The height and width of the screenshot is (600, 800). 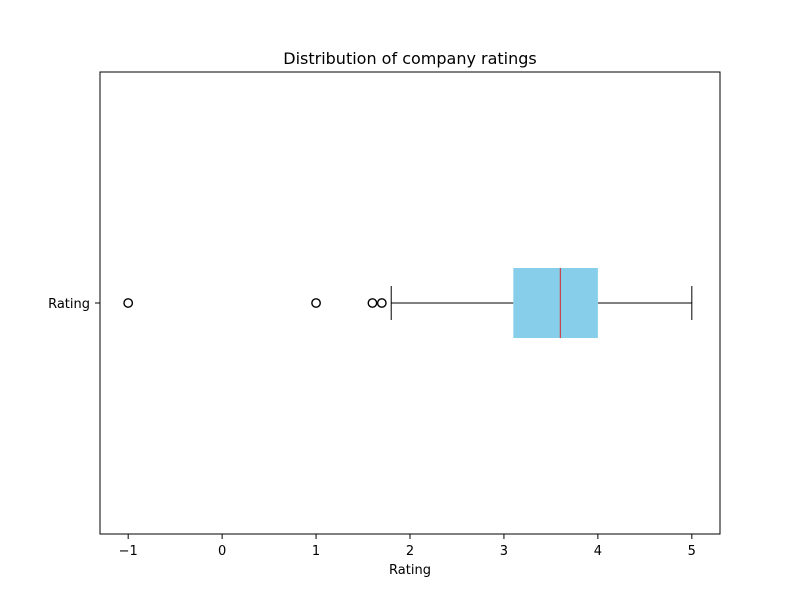 What do you see at coordinates (410, 551) in the screenshot?
I see `x-tick-label: 2` at bounding box center [410, 551].